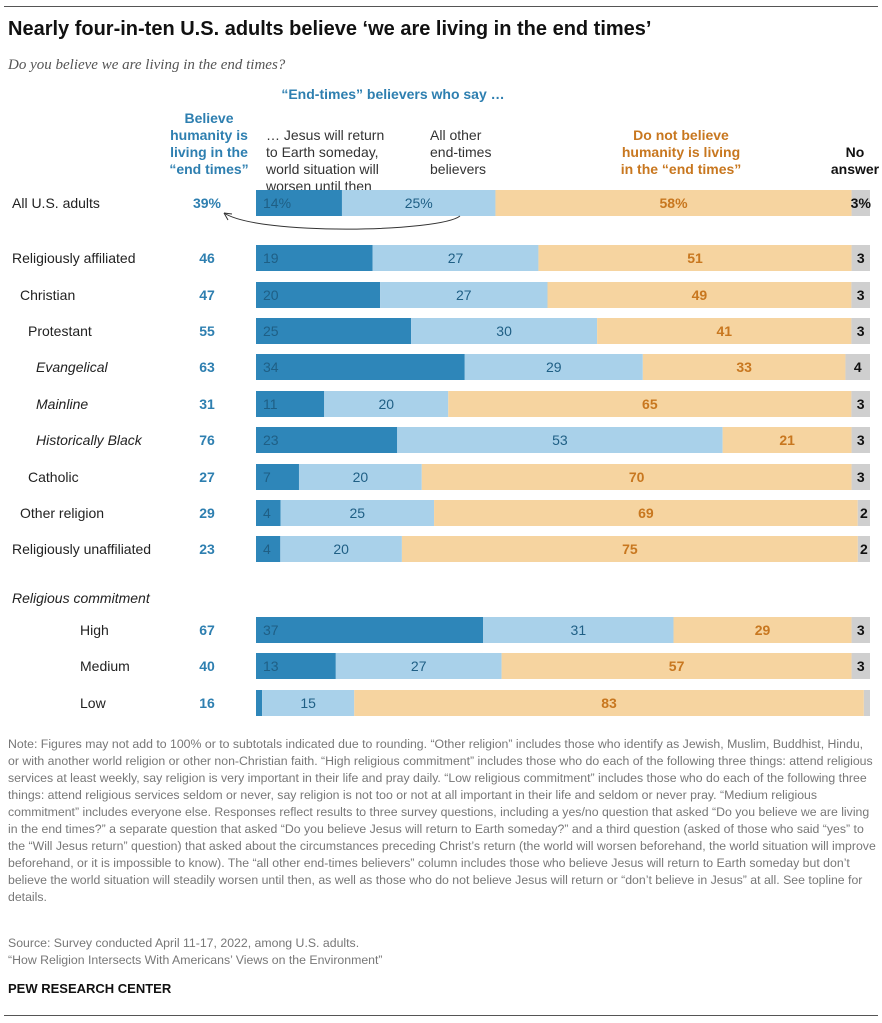  What do you see at coordinates (456, 135) in the screenshot?
I see `column-header-line: All other` at bounding box center [456, 135].